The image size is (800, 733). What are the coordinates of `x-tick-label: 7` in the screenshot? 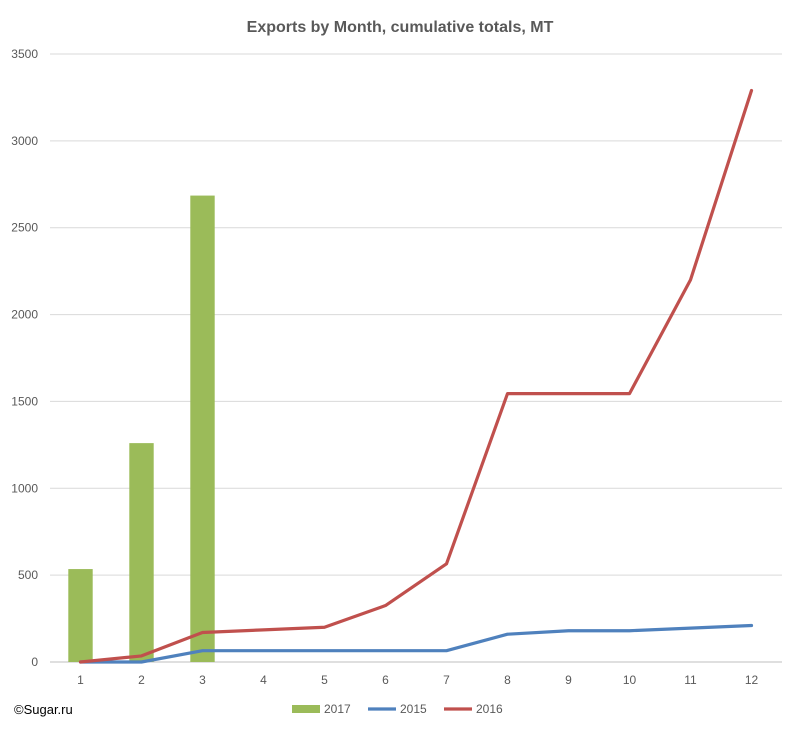 It's located at (446, 680).